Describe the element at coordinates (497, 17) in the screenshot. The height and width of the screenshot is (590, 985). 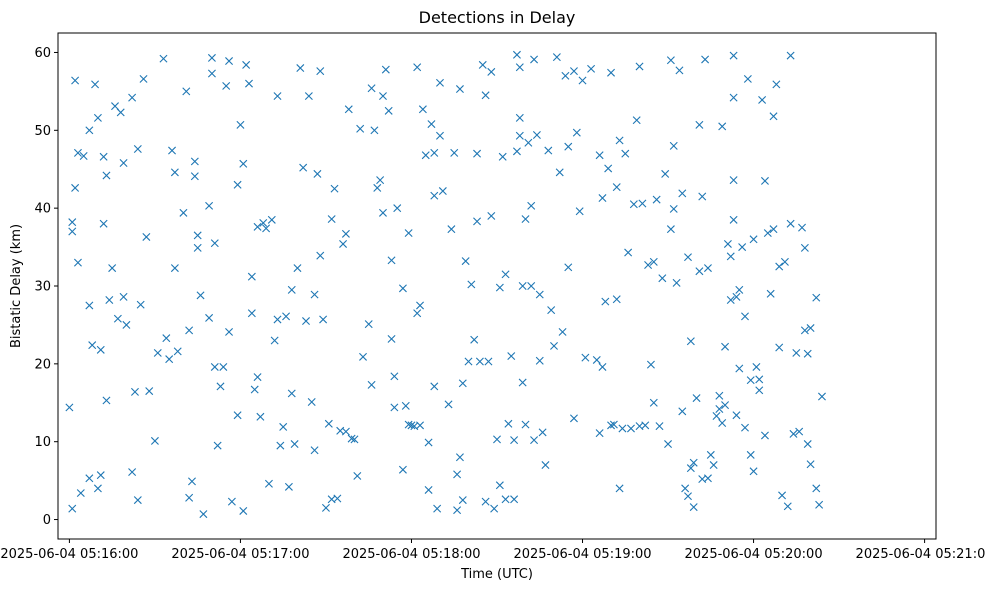
I see `chart-title: Detections in Delay` at that location.